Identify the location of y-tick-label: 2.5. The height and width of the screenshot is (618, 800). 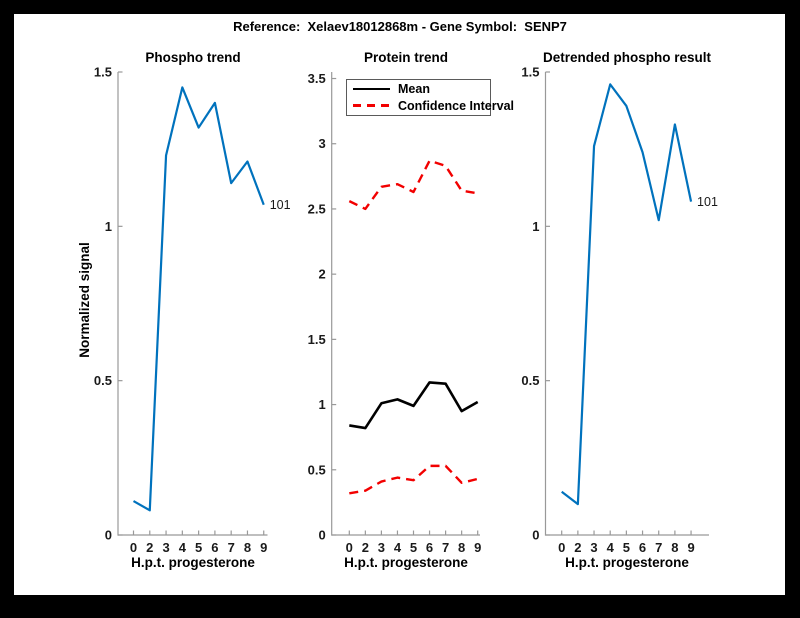
(317, 208).